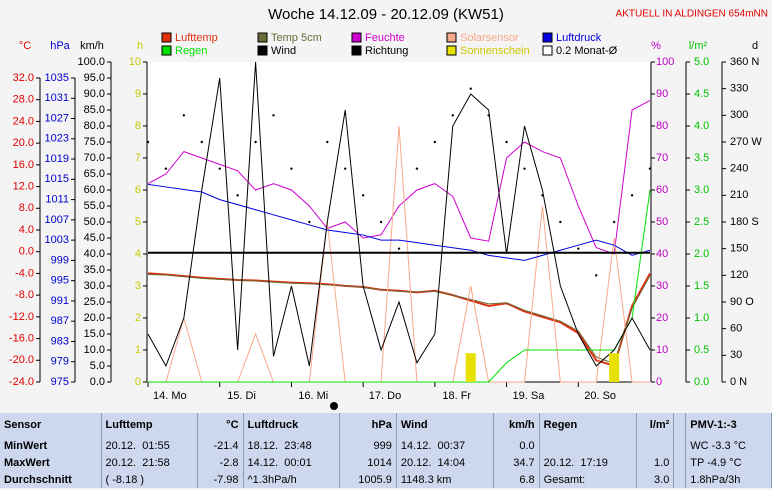  I want to click on legend-label: Richtung, so click(386, 51).